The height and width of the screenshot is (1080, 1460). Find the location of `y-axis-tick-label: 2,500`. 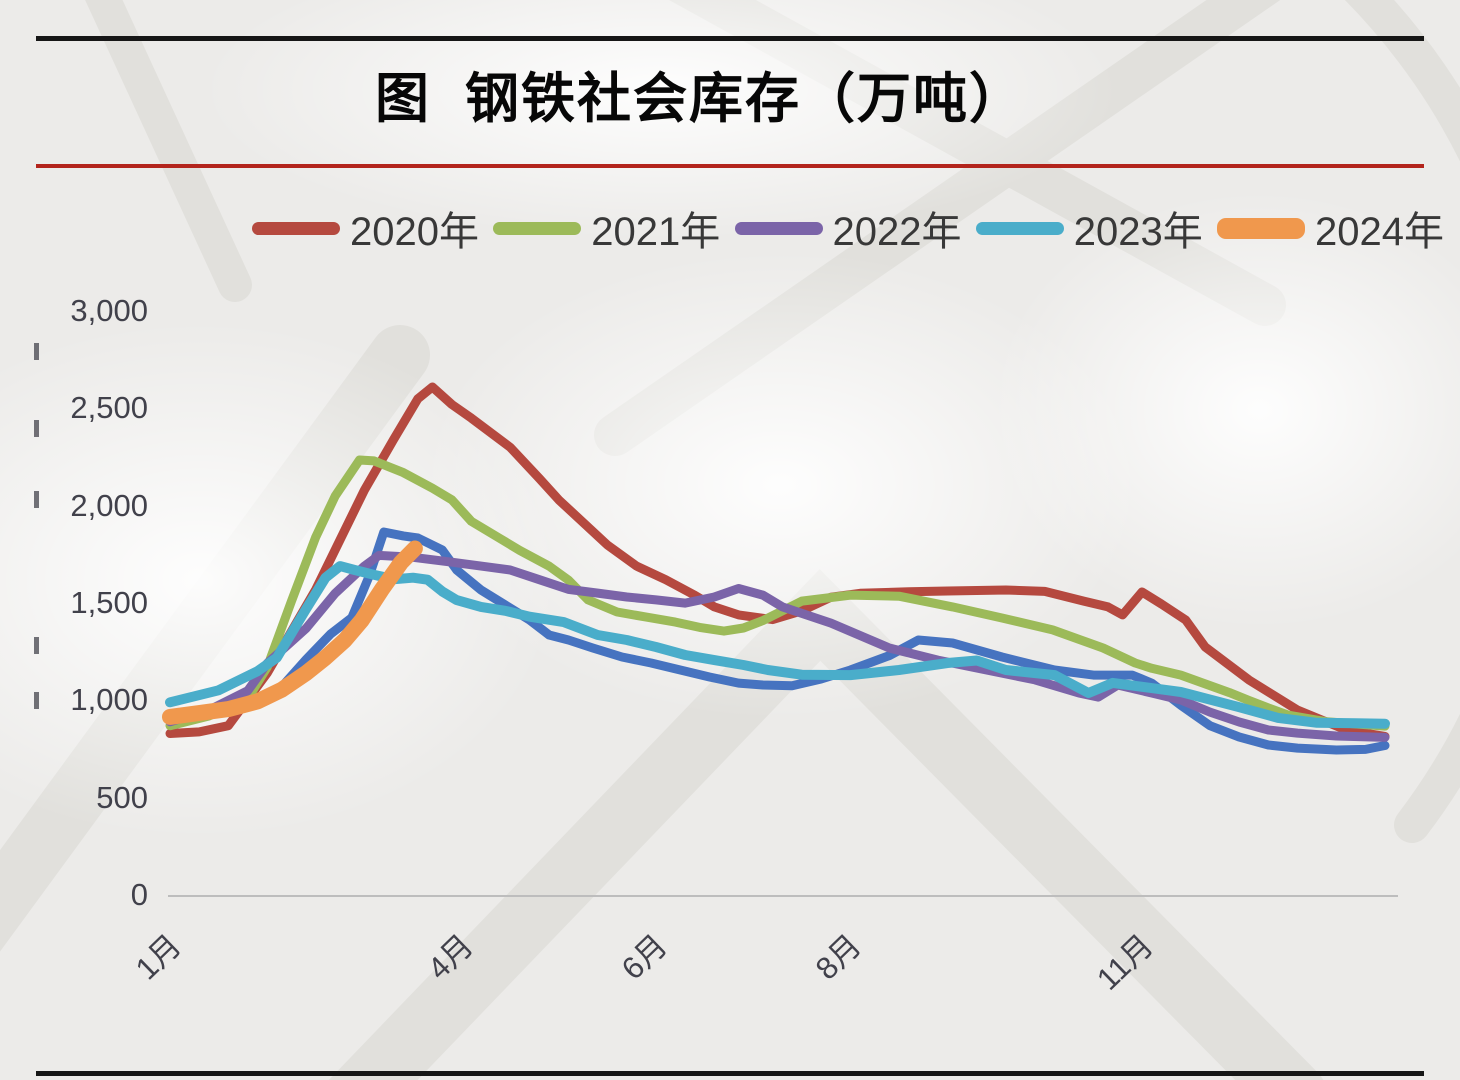

y-axis-tick-label: 2,500 is located at coordinates (109, 408).